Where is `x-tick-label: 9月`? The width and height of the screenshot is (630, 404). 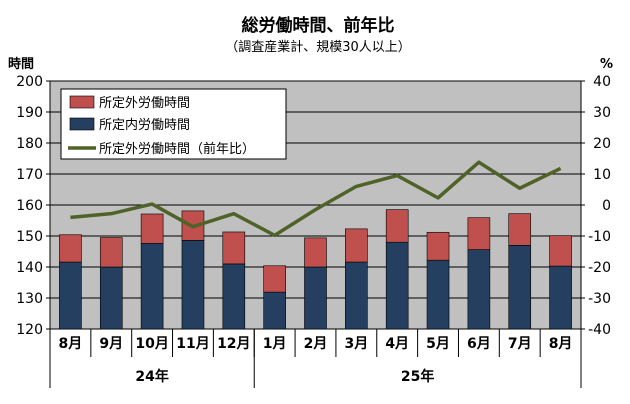 x-tick-label: 9月 is located at coordinates (111, 344).